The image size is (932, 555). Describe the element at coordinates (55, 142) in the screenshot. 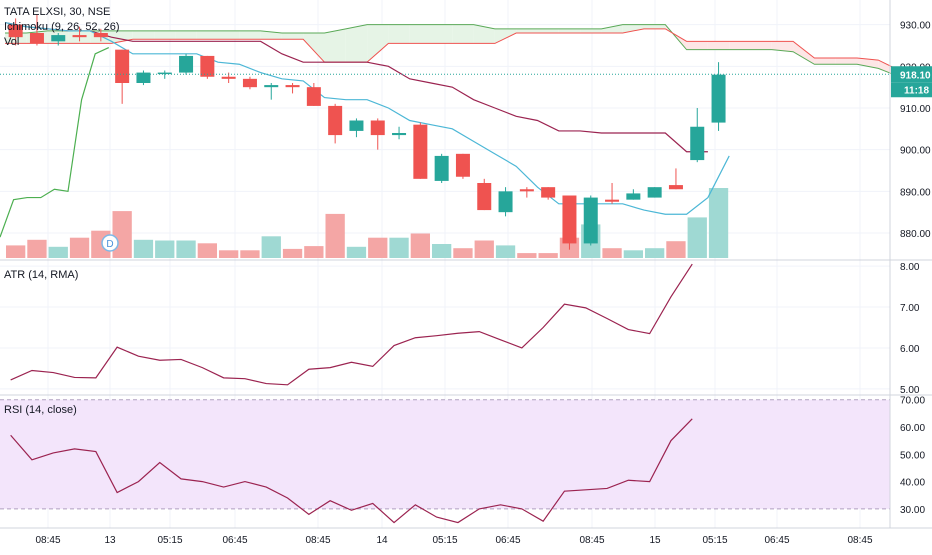

I see `lagging-span-line` at that location.